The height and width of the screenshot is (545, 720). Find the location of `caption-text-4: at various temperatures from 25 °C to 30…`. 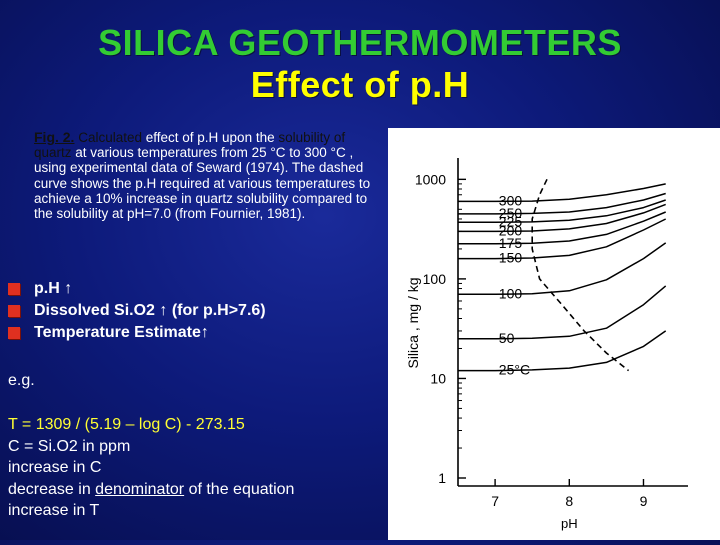

caption-text-4: at various temperatures from 25 °C to 30… is located at coordinates (202, 183).